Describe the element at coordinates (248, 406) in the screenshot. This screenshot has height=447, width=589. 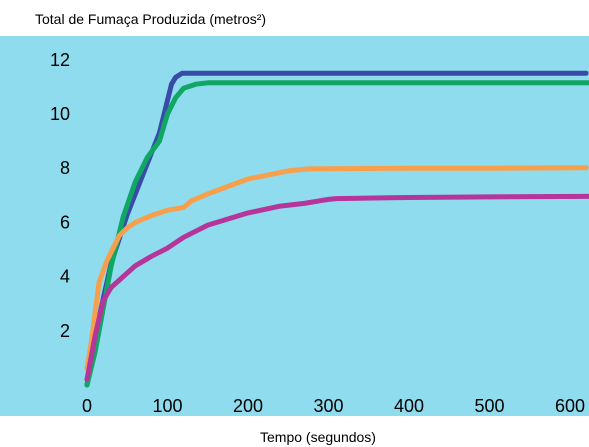
I see `x-tick-label: 200` at that location.